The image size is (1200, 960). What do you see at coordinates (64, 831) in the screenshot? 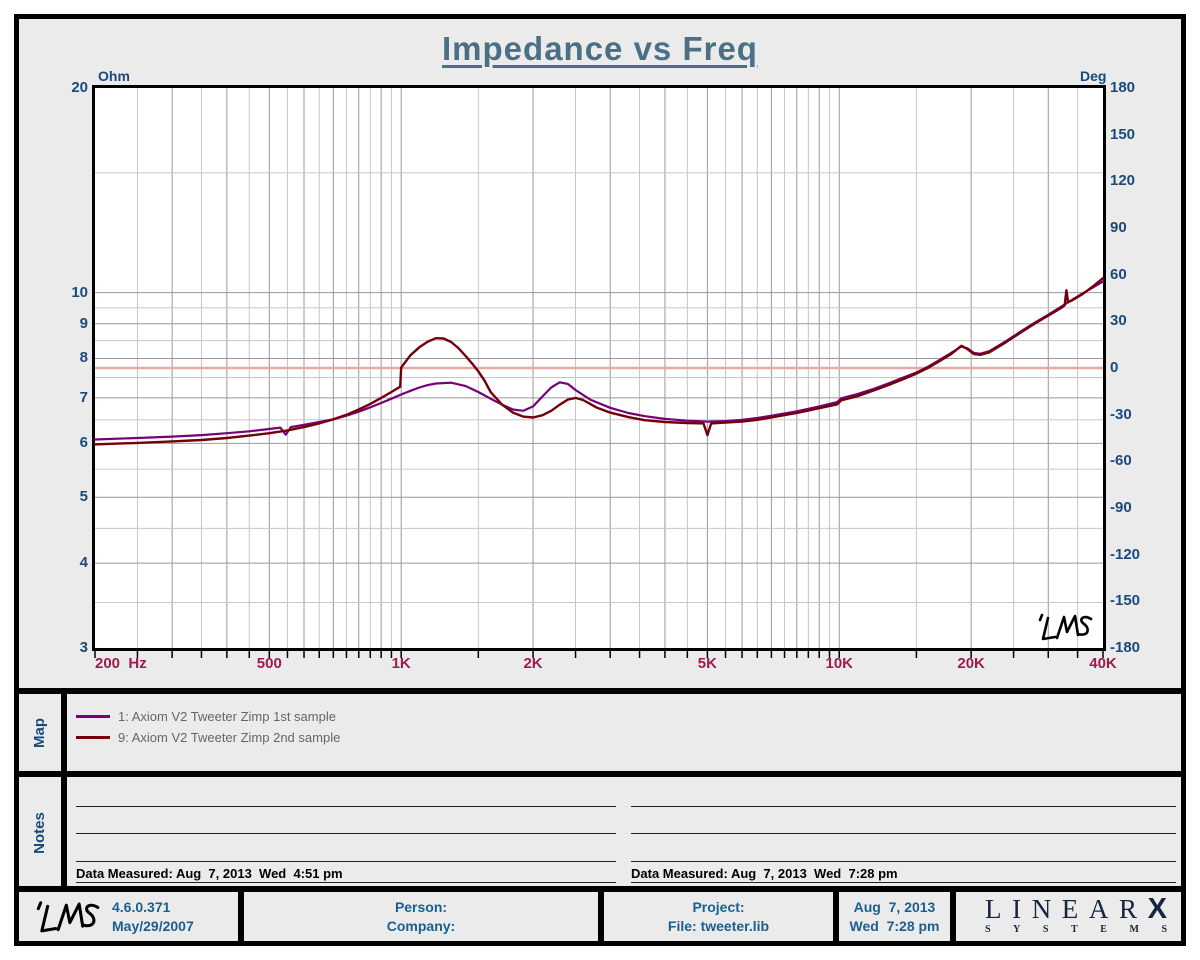
I see `notes-label-divider` at bounding box center [64, 831].